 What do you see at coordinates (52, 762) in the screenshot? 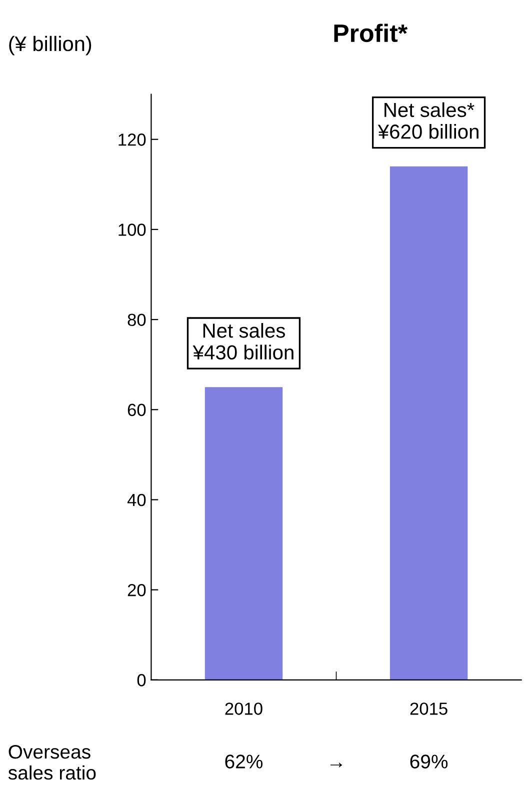
I see `text: Overseas sales ratio` at bounding box center [52, 762].